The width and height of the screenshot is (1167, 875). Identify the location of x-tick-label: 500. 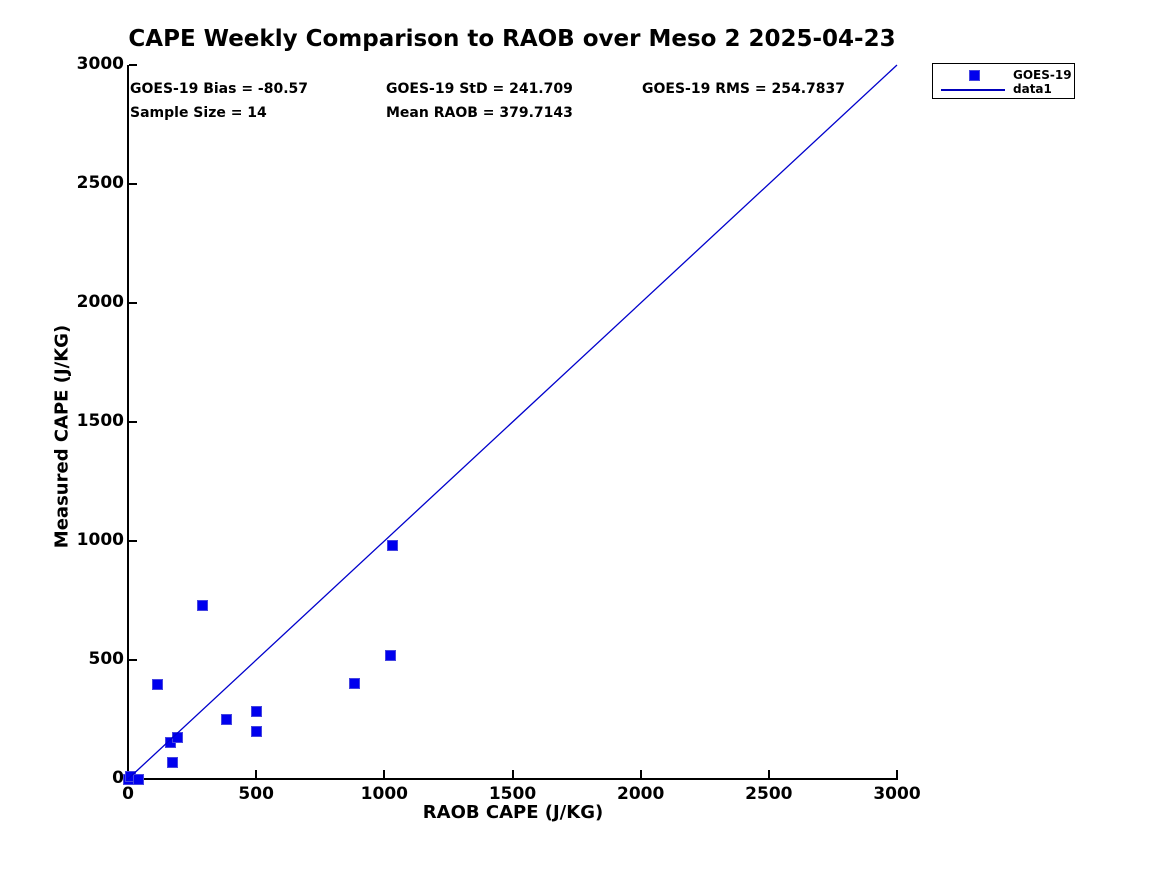
(256, 794).